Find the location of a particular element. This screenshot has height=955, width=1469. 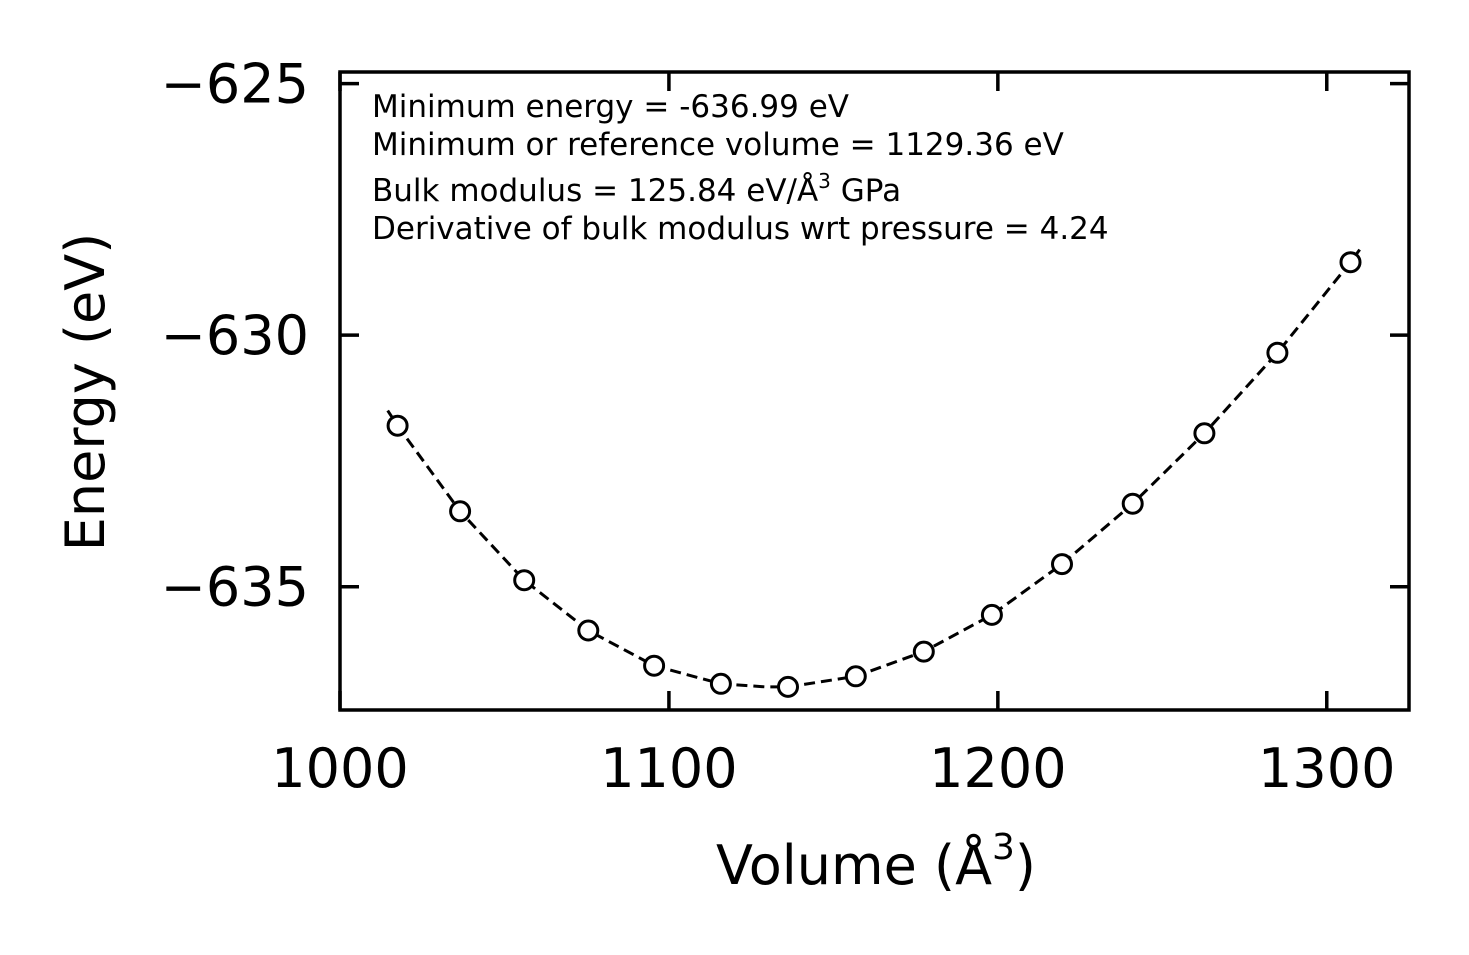

x-tick-label: 1300 is located at coordinates (1326, 768).